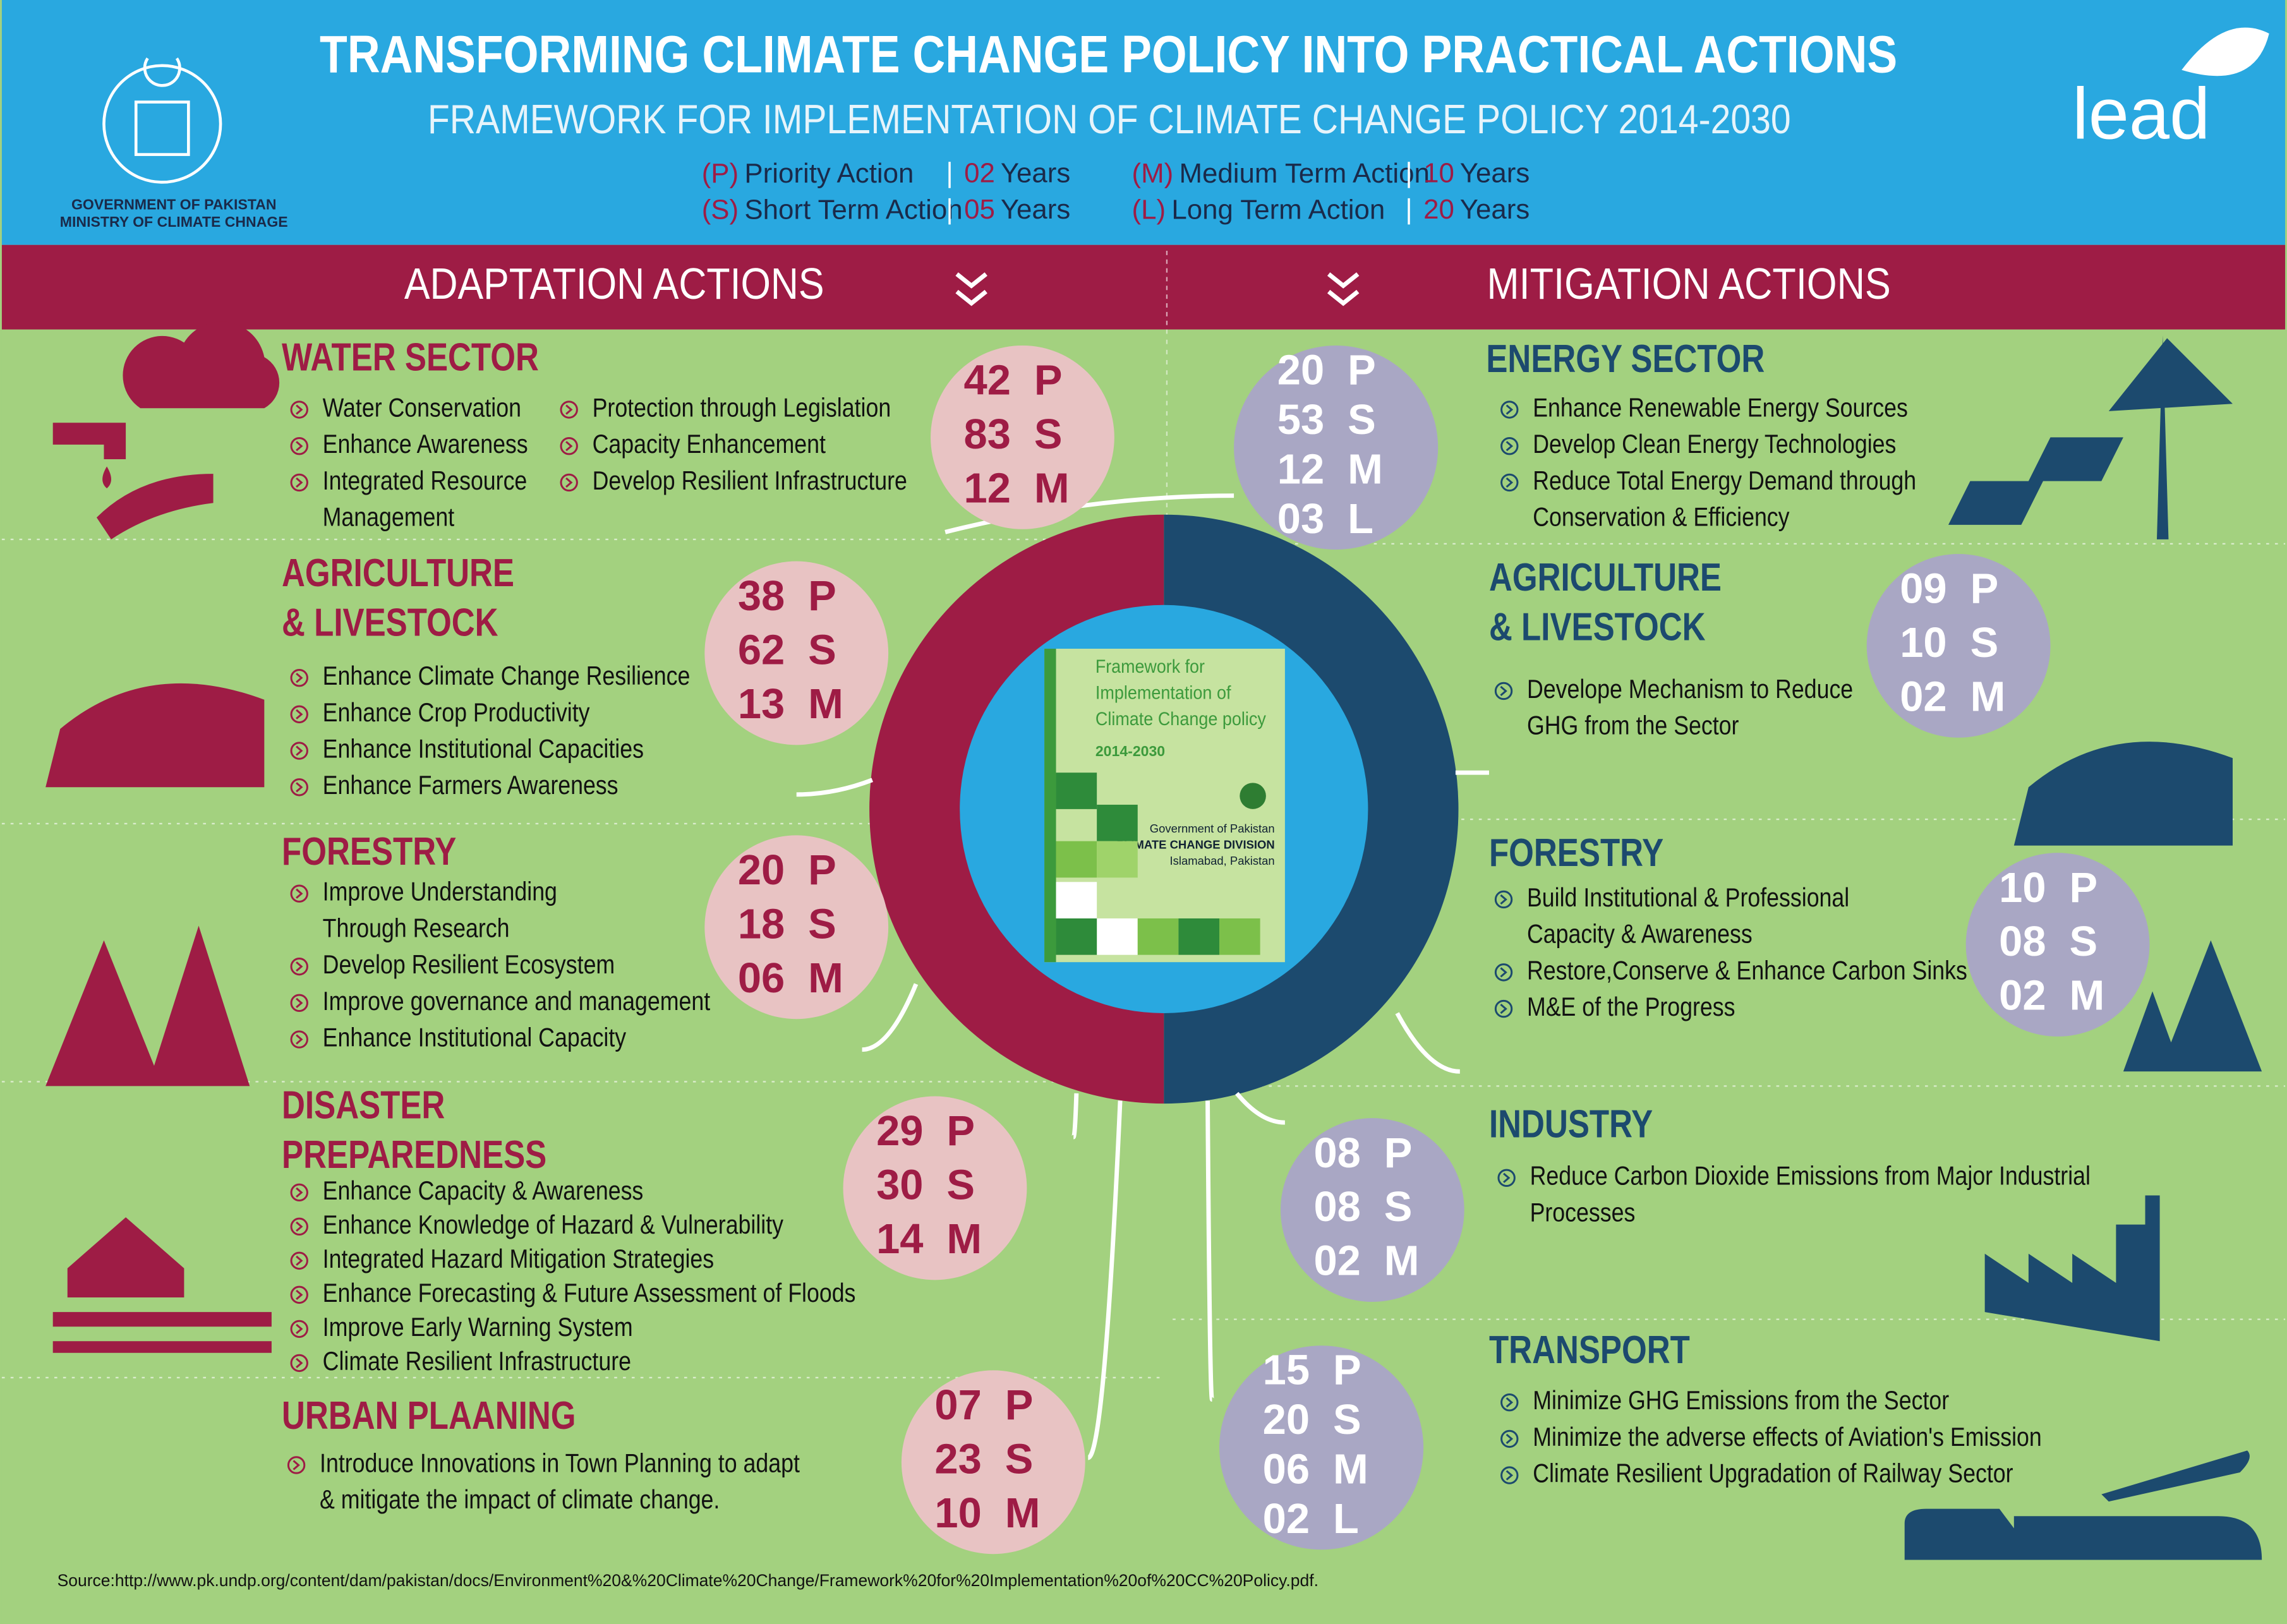 This screenshot has width=2287, height=1624. What do you see at coordinates (720, 174) in the screenshot?
I see `legend-code: (P)` at bounding box center [720, 174].